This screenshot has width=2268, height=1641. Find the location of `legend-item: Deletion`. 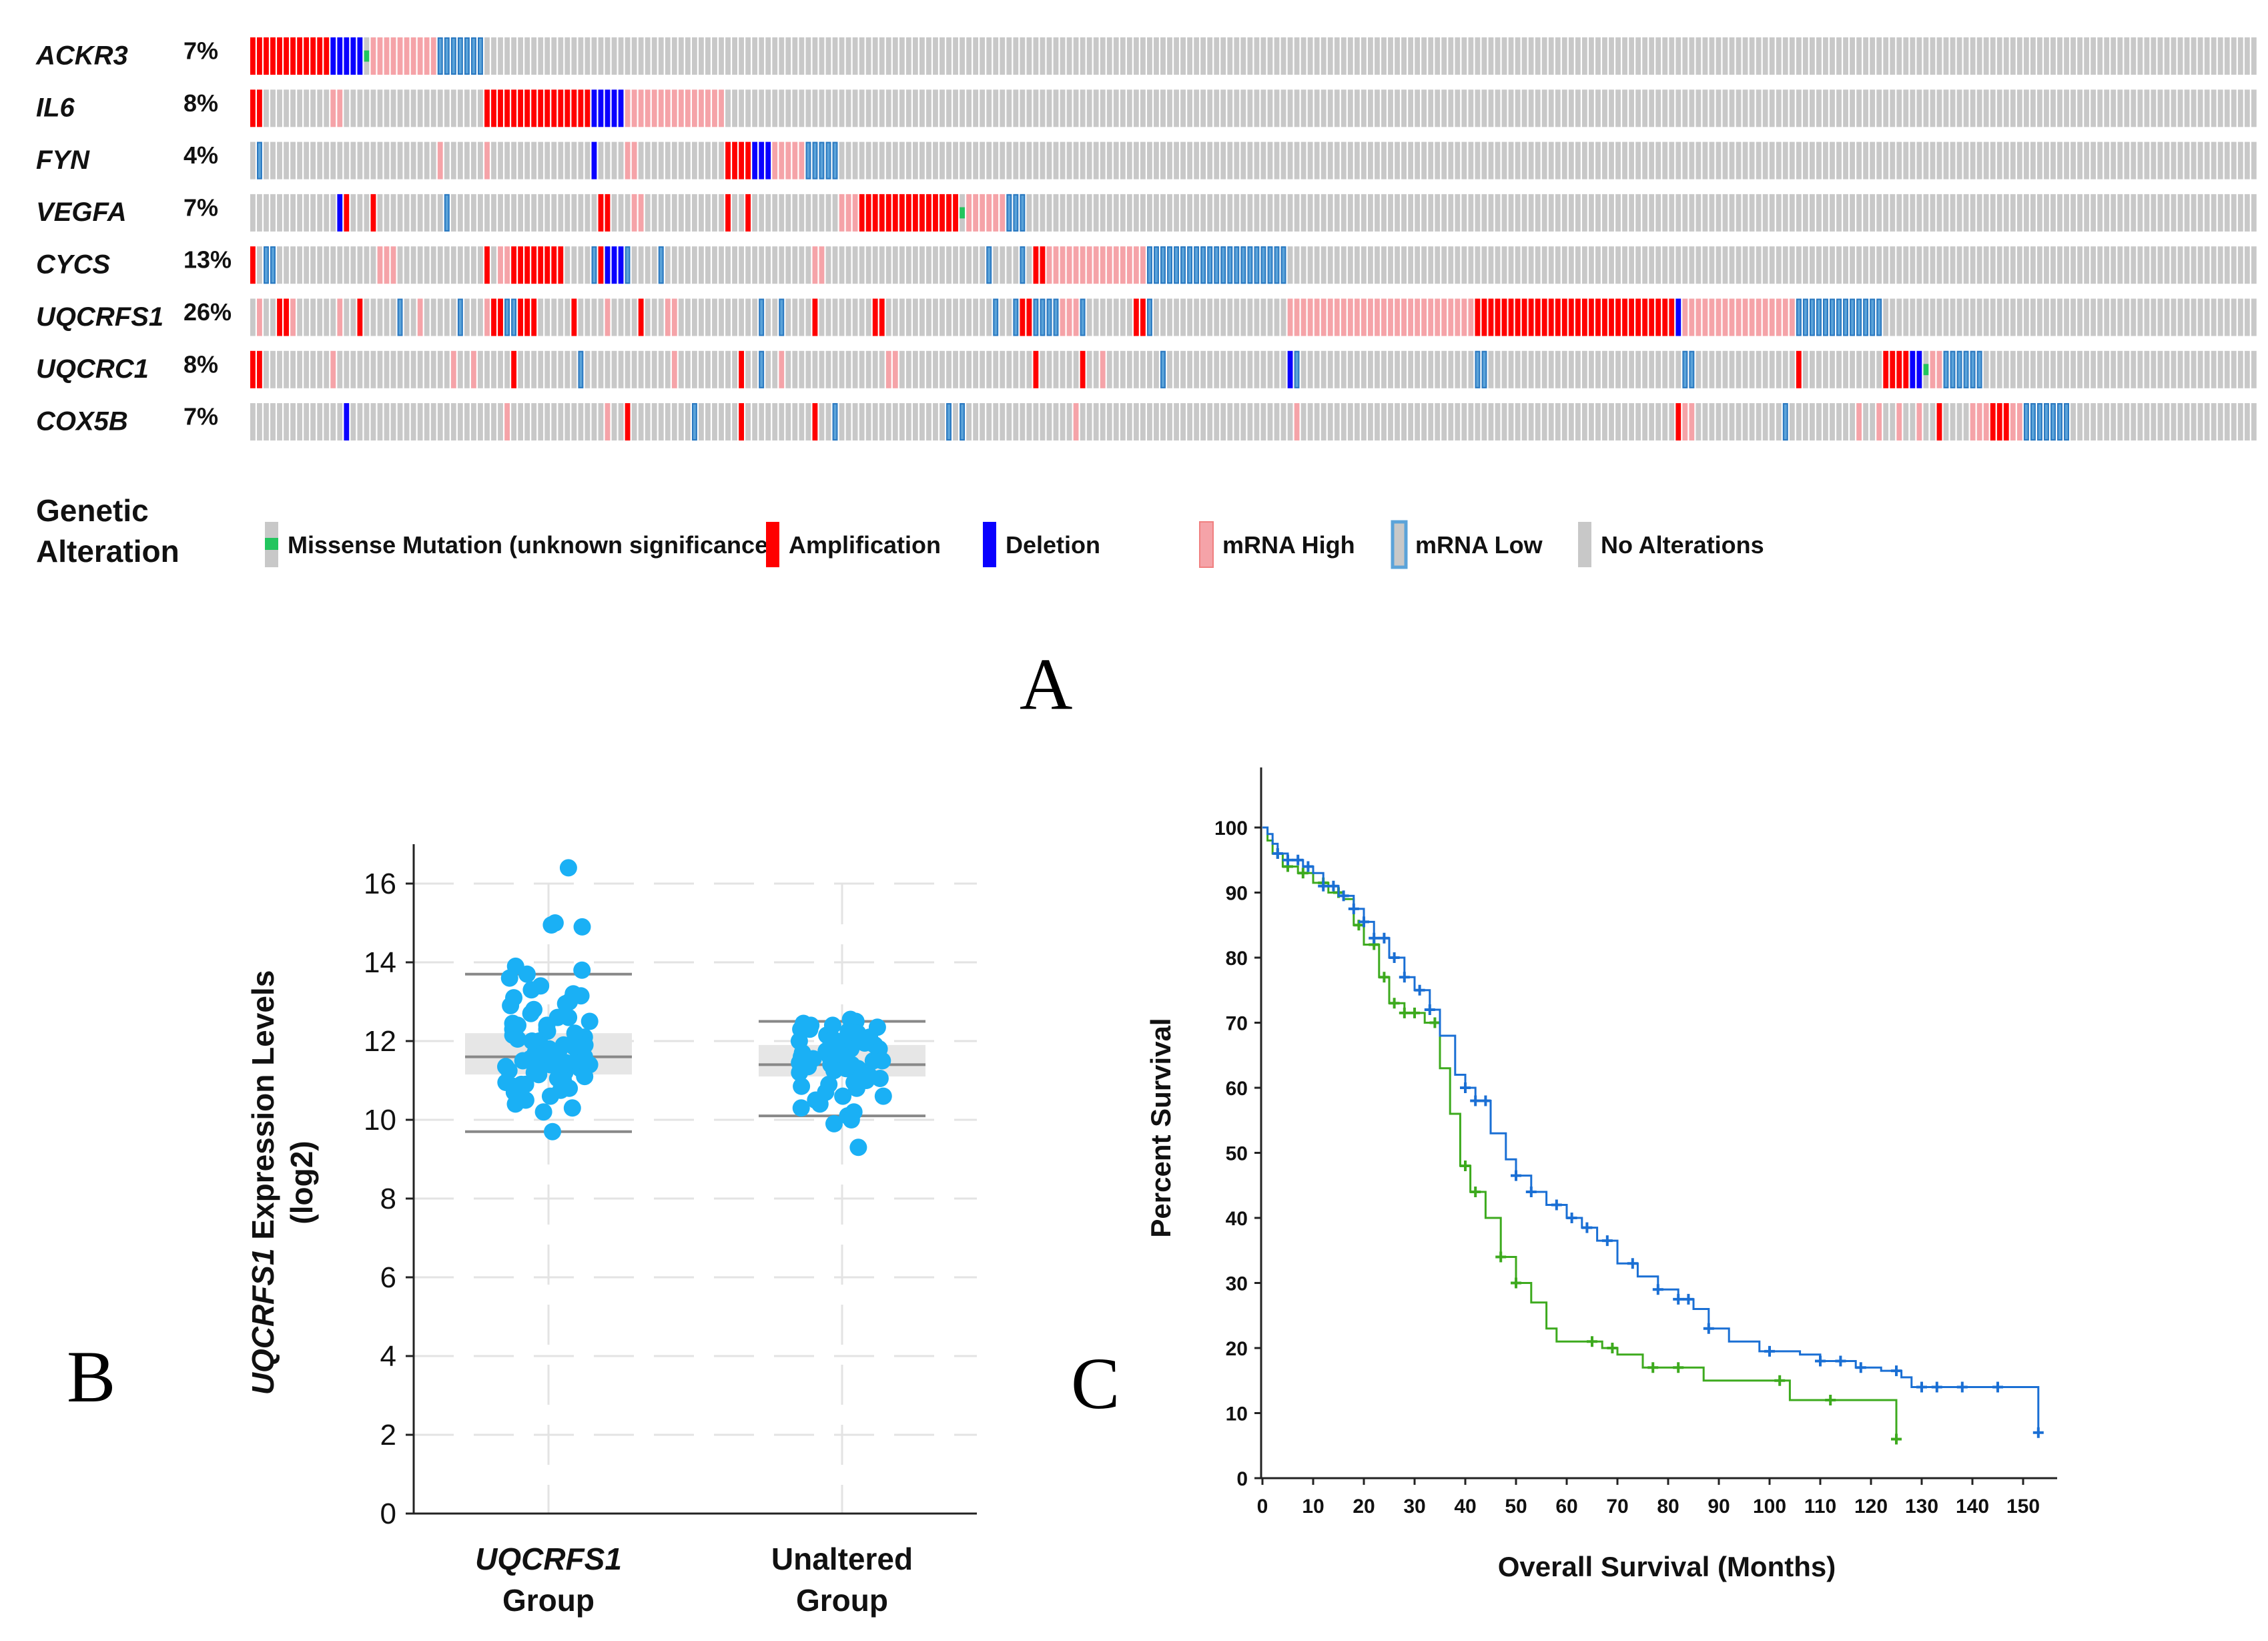

legend-item: Deletion is located at coordinates (1041, 544).